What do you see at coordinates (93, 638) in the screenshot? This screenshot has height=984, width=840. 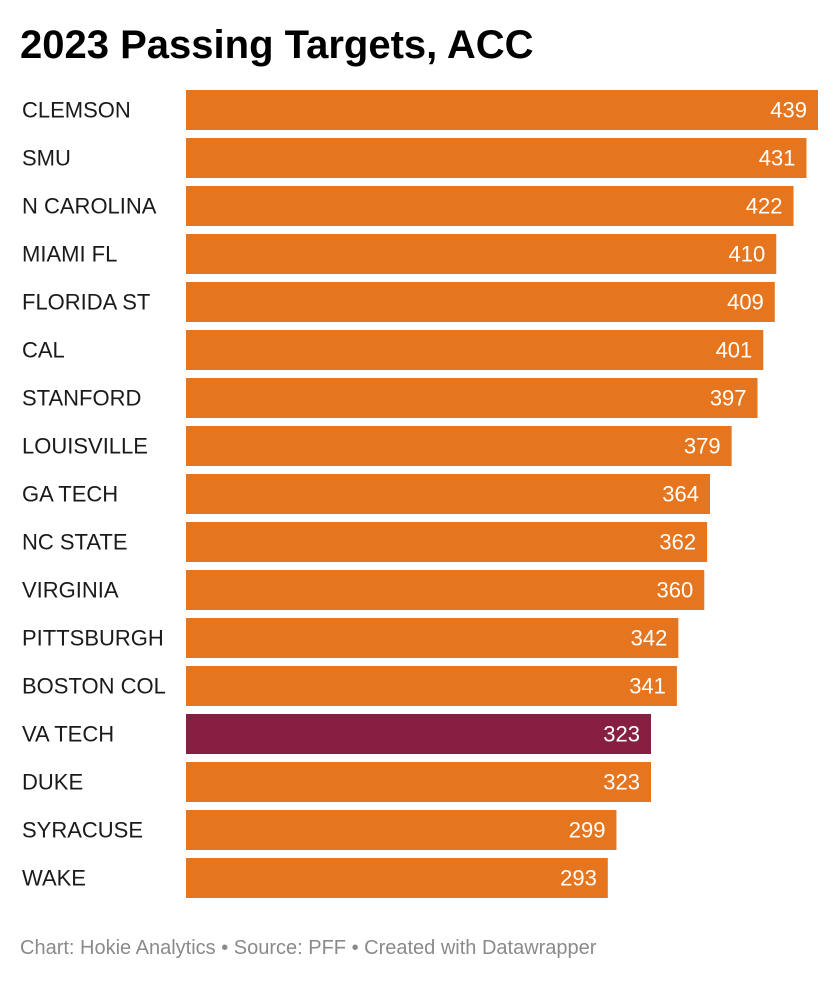 I see `category-label-pittsburgh: PITTSBURGH` at bounding box center [93, 638].